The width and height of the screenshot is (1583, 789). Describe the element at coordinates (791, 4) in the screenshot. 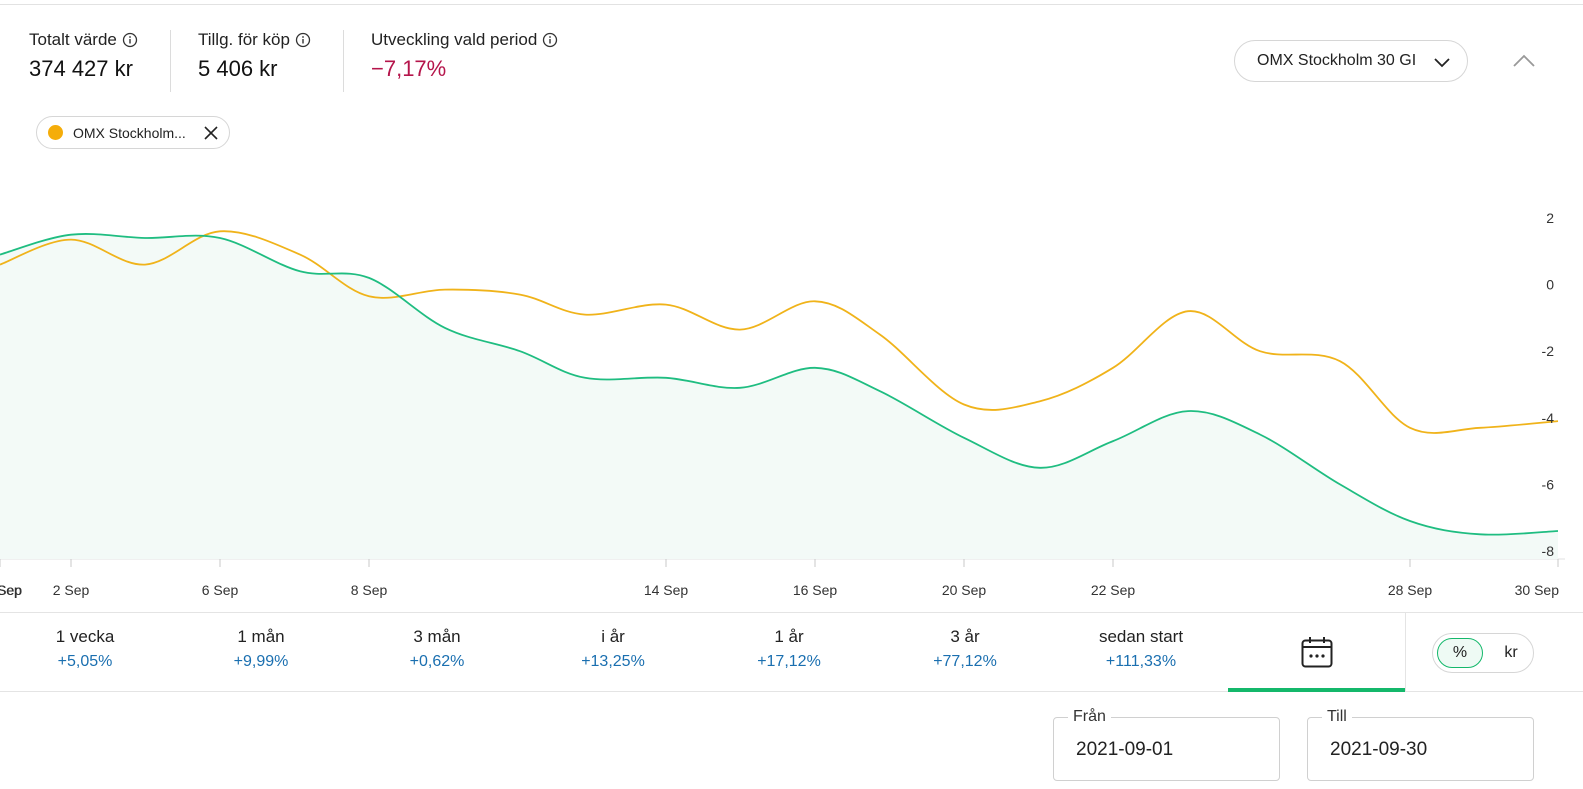

I see `top-divider` at that location.